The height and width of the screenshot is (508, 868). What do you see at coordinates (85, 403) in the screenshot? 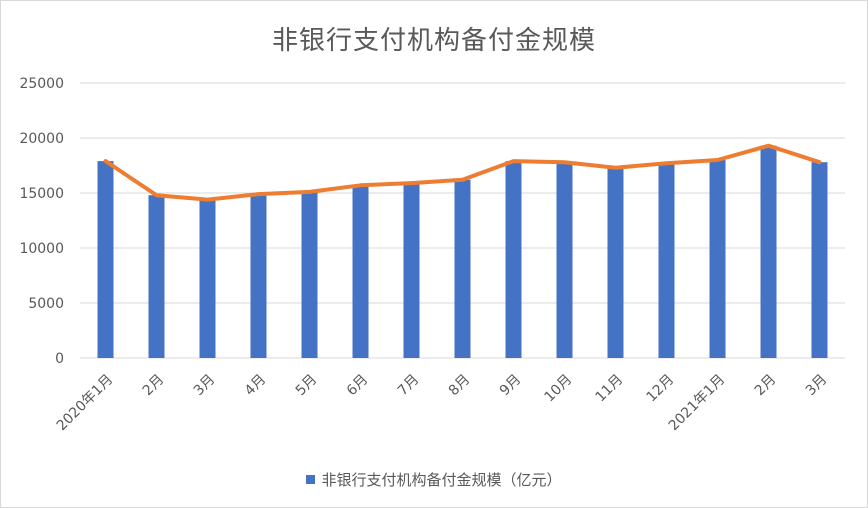
I see `x-tick-label: 2020年1月` at bounding box center [85, 403].